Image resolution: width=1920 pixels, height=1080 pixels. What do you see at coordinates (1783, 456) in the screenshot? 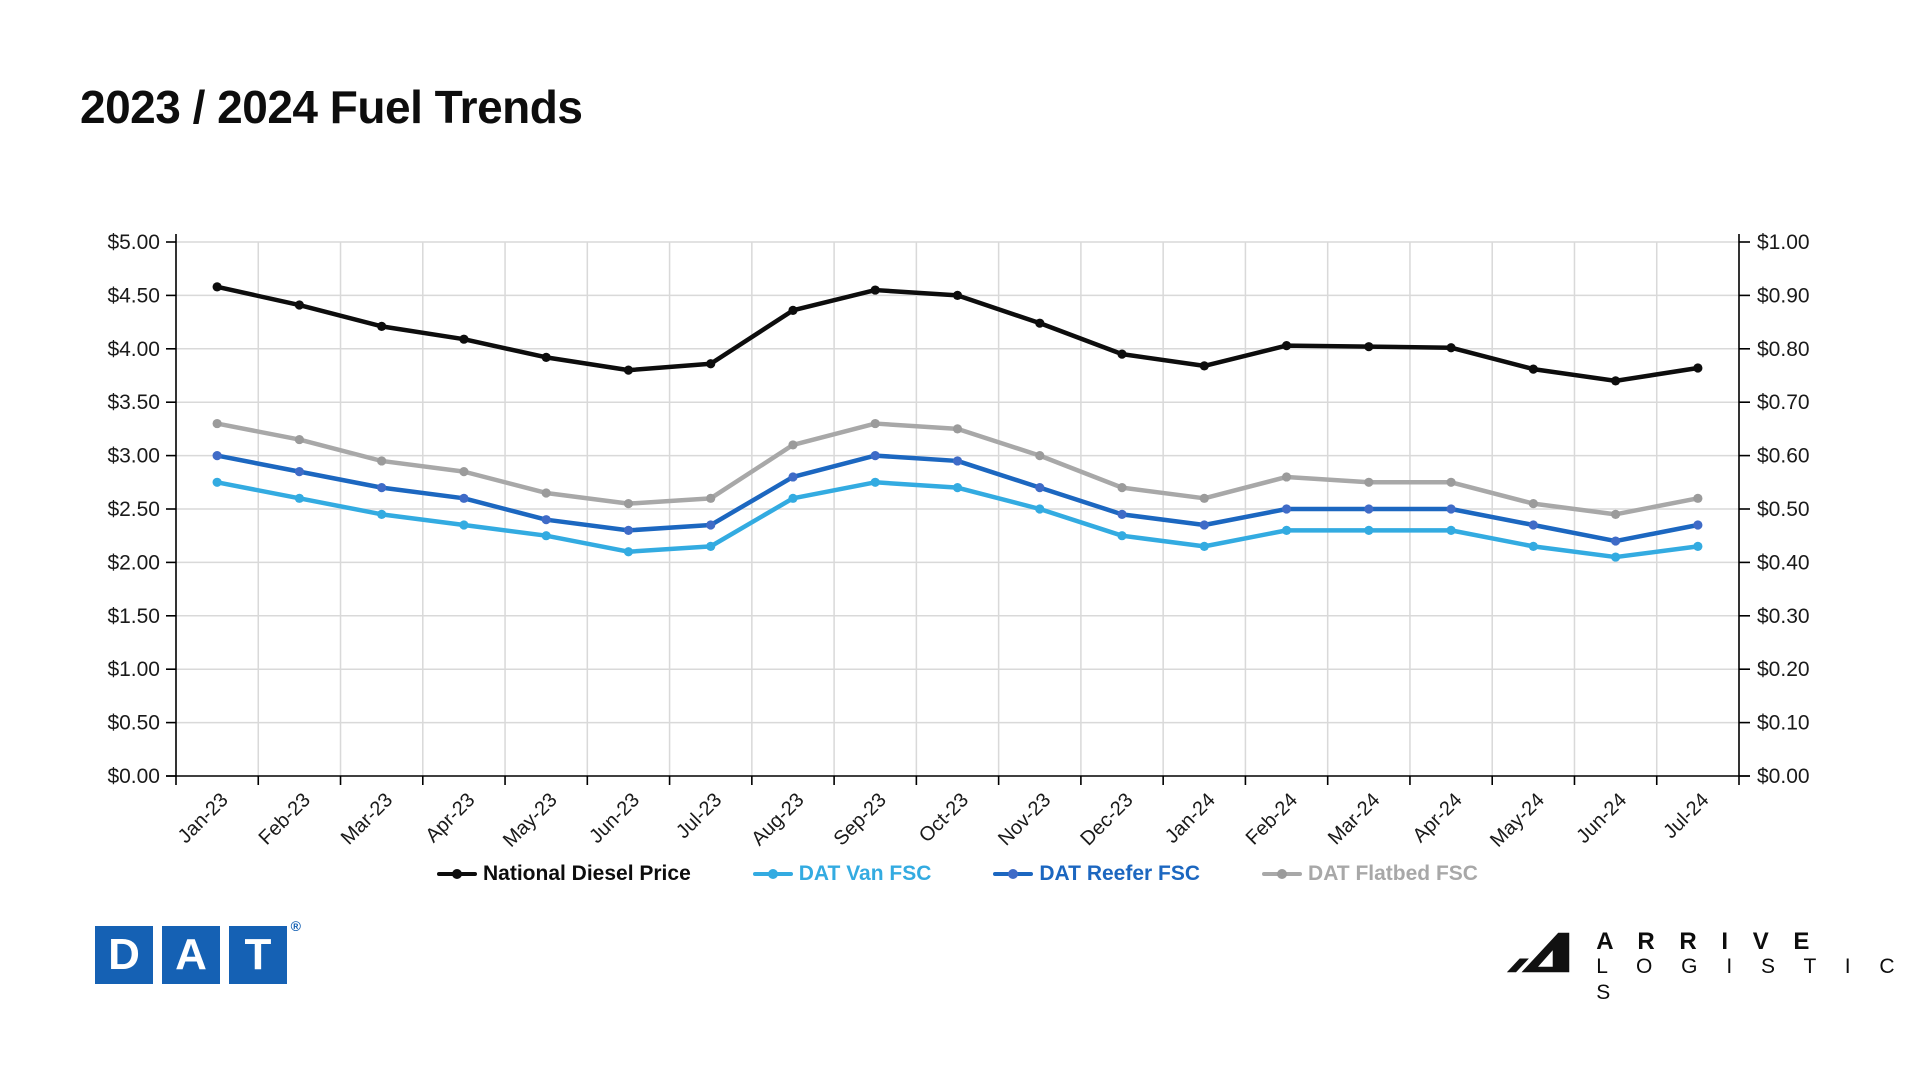
I see `svg-text: $0.60` at bounding box center [1783, 456].